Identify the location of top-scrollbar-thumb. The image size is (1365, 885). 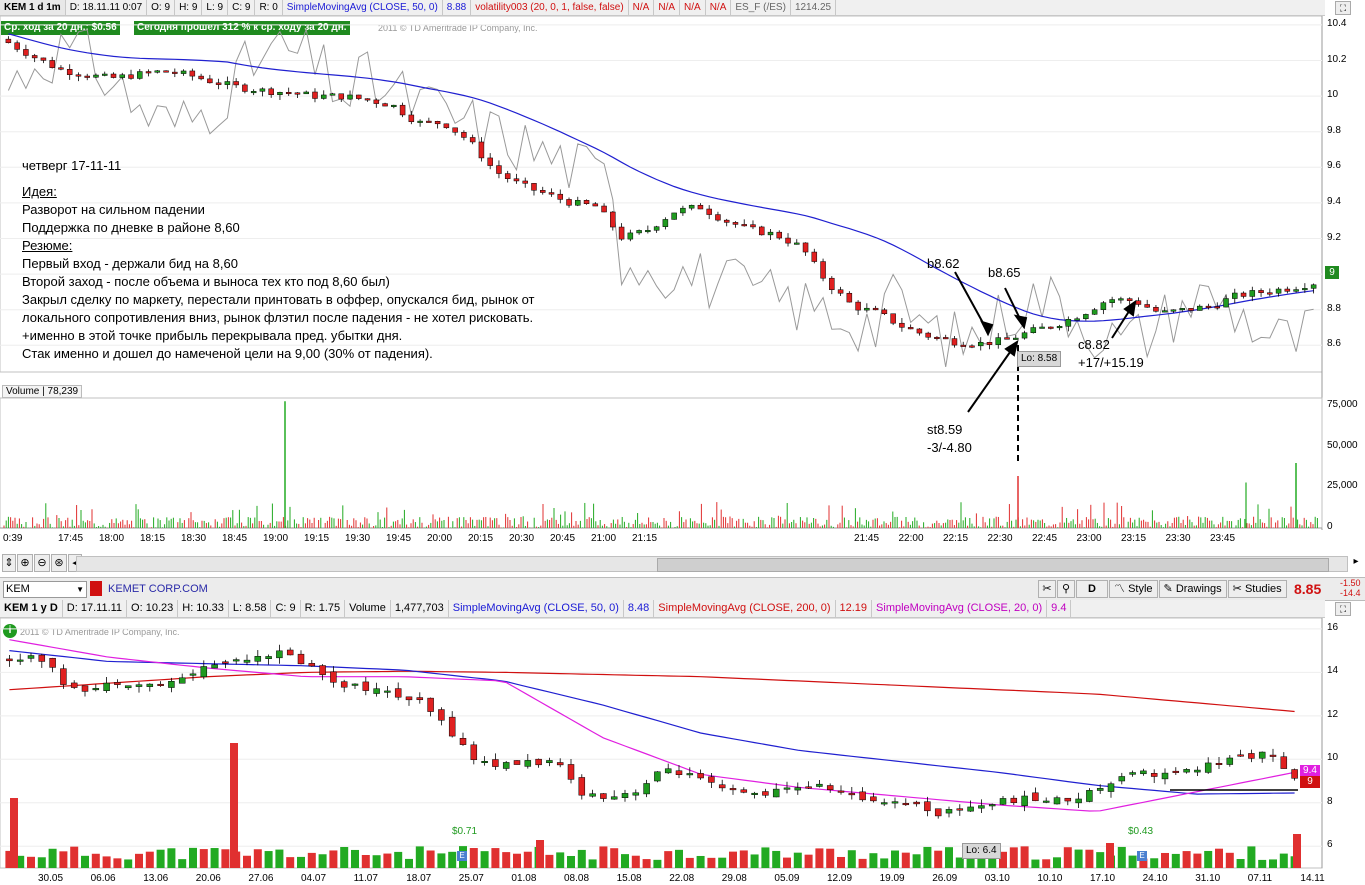
(993, 565).